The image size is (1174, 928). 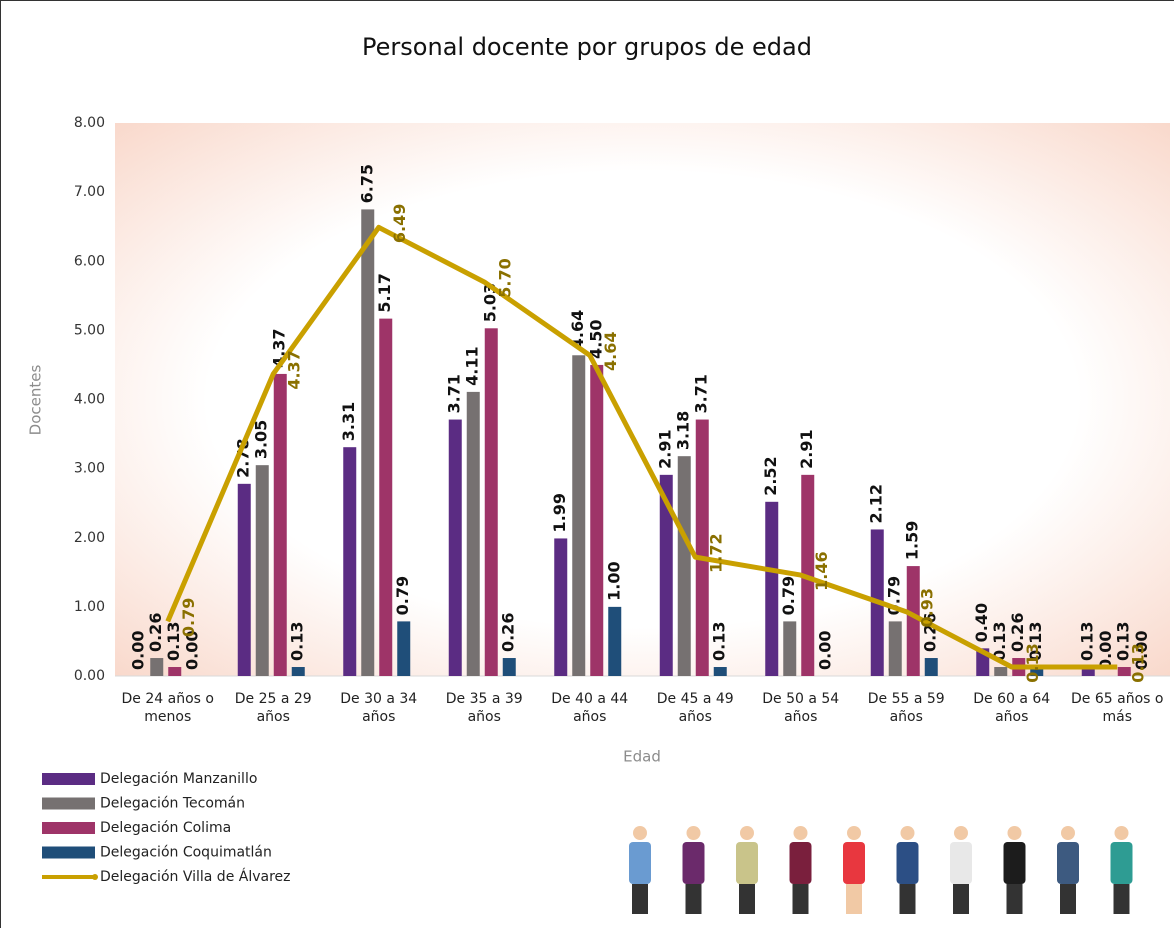 What do you see at coordinates (89, 192) in the screenshot?
I see `y-tick-label: 7.00` at bounding box center [89, 192].